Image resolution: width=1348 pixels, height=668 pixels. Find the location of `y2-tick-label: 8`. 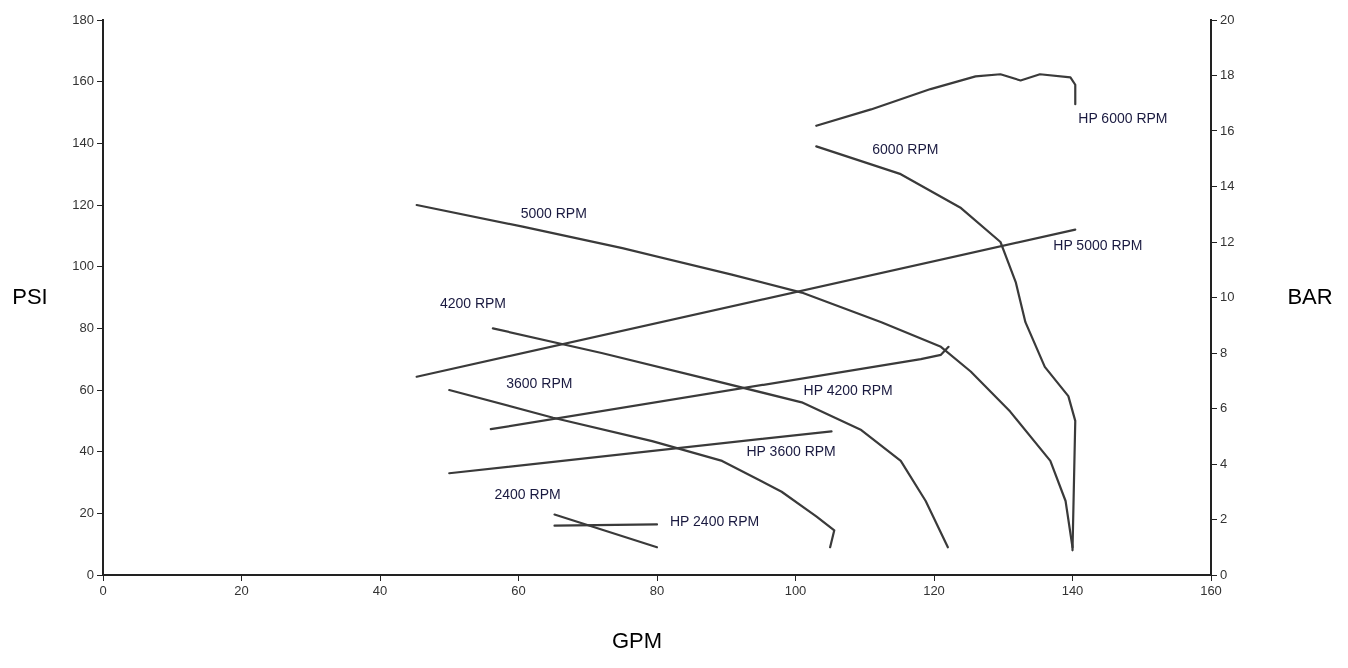

y2-tick-label: 8 is located at coordinates (1224, 352).